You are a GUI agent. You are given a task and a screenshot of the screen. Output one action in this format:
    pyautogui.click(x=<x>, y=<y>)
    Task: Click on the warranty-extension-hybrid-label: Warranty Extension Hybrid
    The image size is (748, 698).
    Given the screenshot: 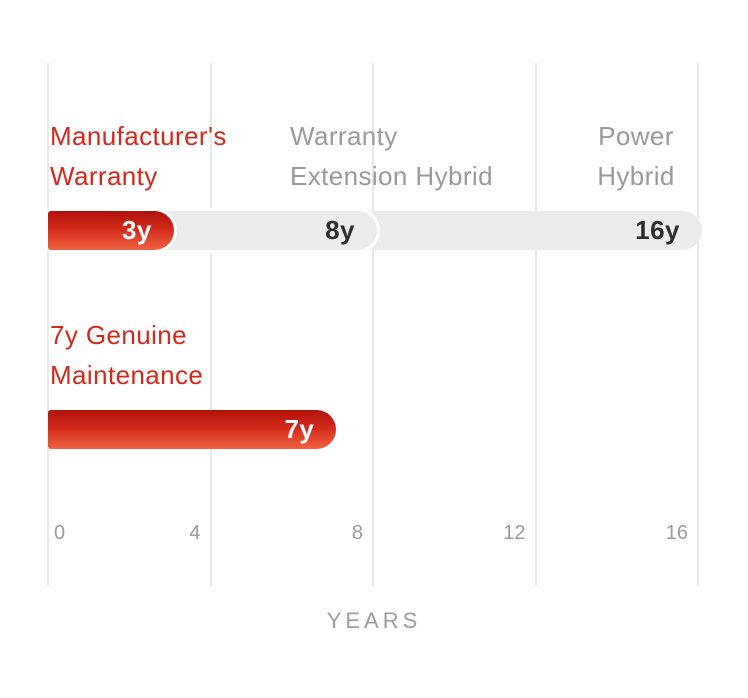 What is the action you would take?
    pyautogui.click(x=391, y=156)
    